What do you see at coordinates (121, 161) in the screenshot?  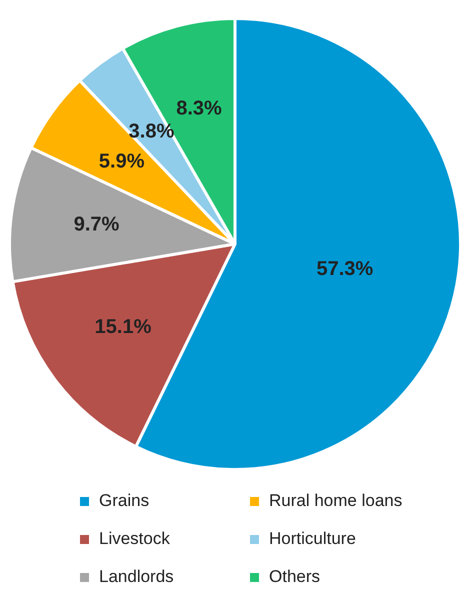 I see `data-label: 5.9%` at bounding box center [121, 161].